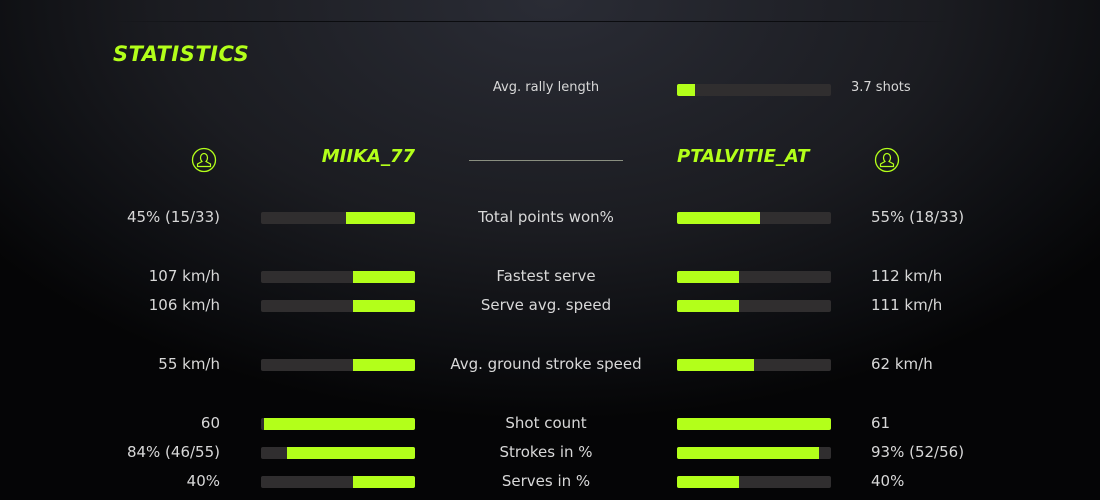  I want to click on stat-row: 55 km/h Avg. ground stroke speed 62 km/h, so click(550, 365).